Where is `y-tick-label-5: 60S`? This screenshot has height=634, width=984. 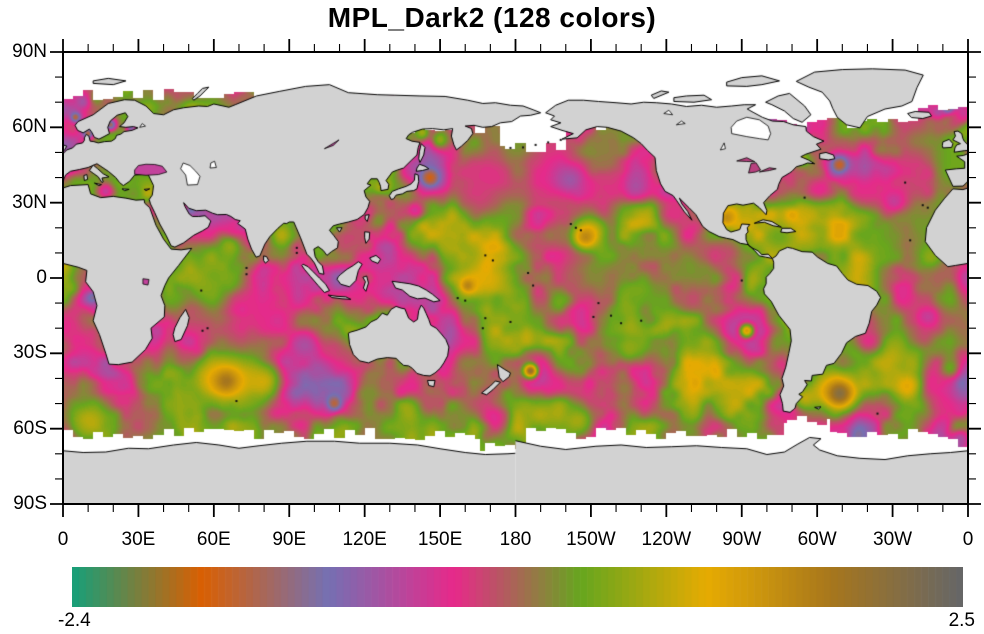 y-tick-label-5: 60S is located at coordinates (30, 428).